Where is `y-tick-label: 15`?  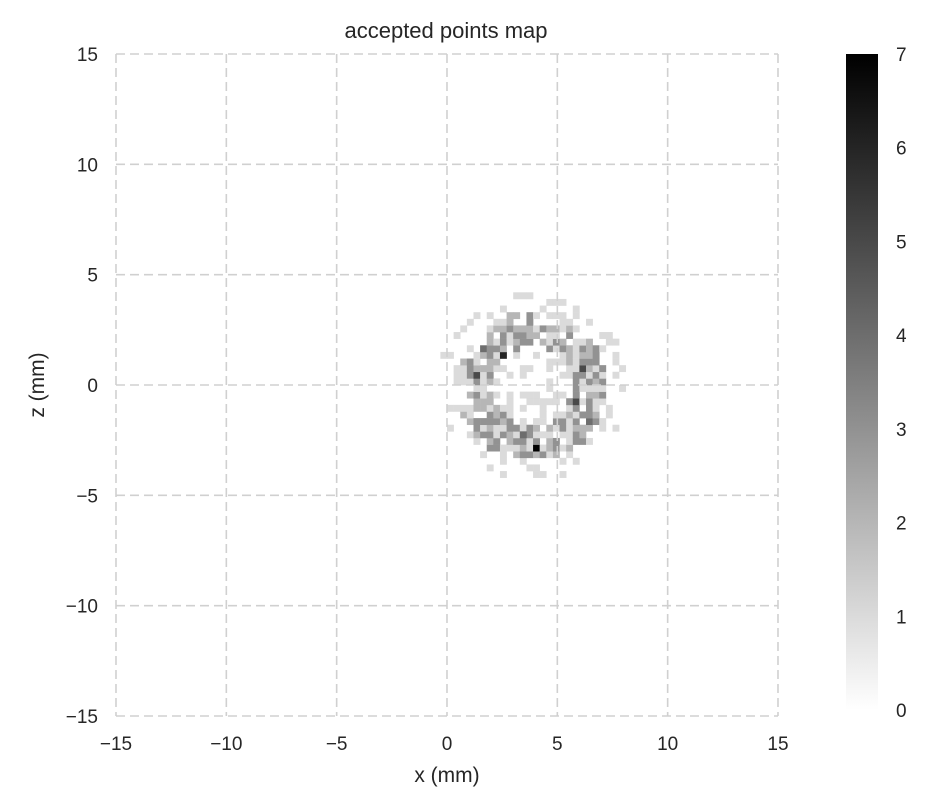 y-tick-label: 15 is located at coordinates (87, 55).